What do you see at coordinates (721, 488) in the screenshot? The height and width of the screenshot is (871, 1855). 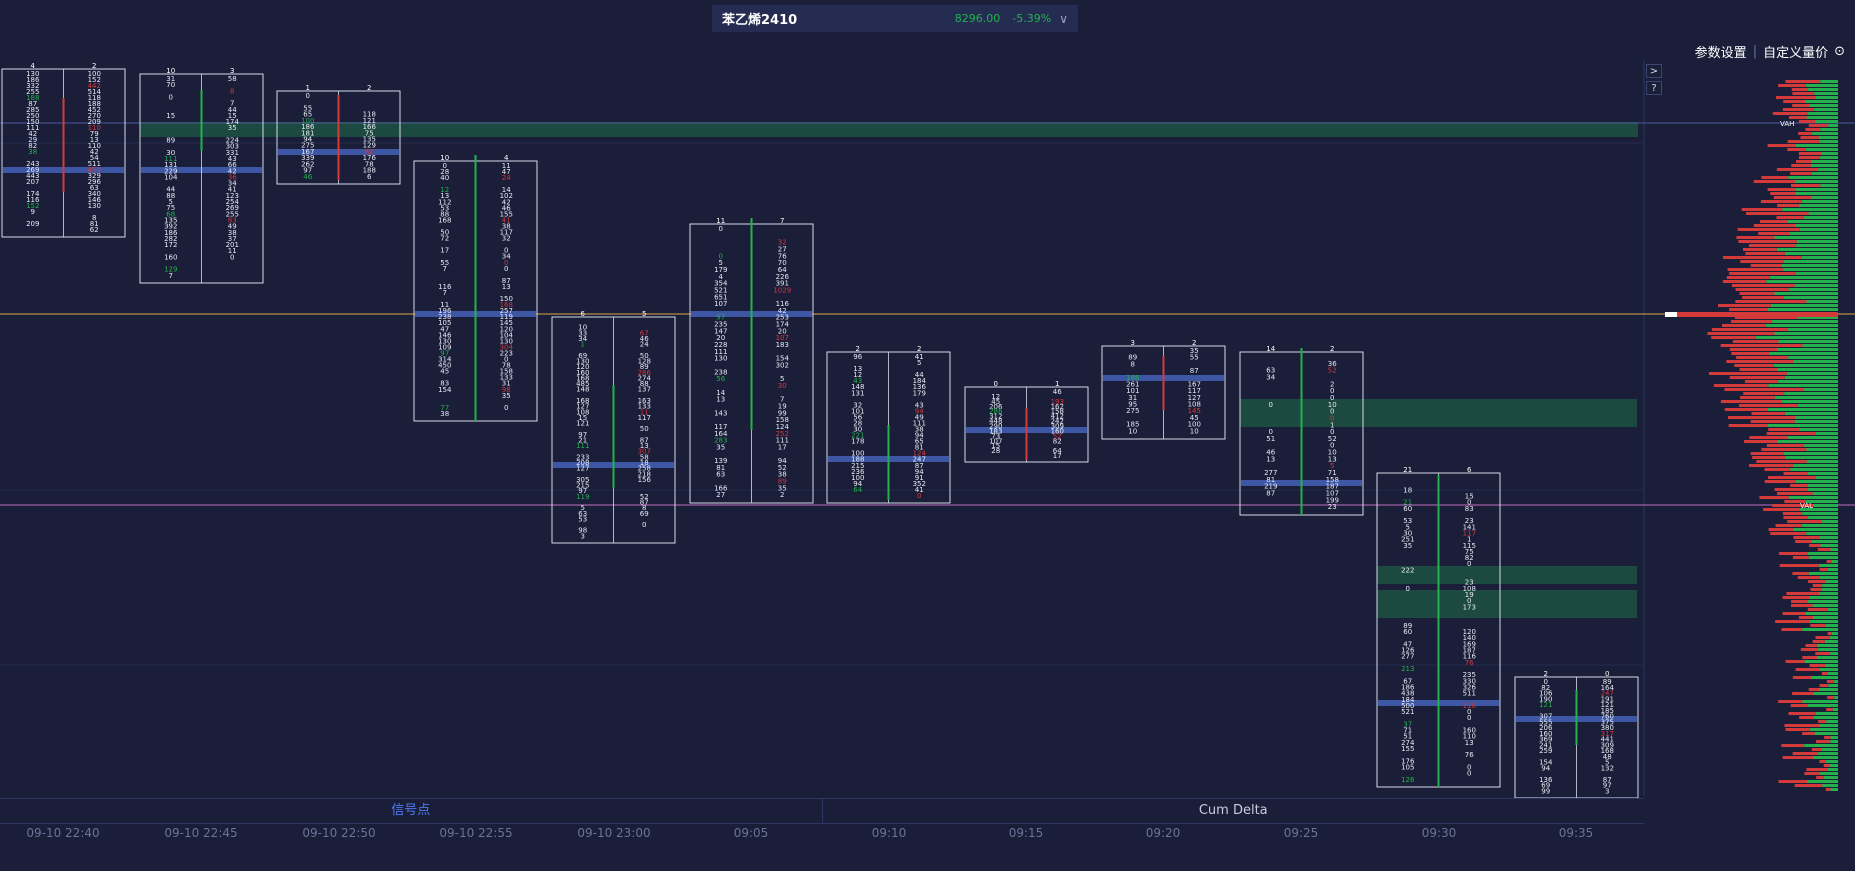 I see `sell-volume: 166` at bounding box center [721, 488].